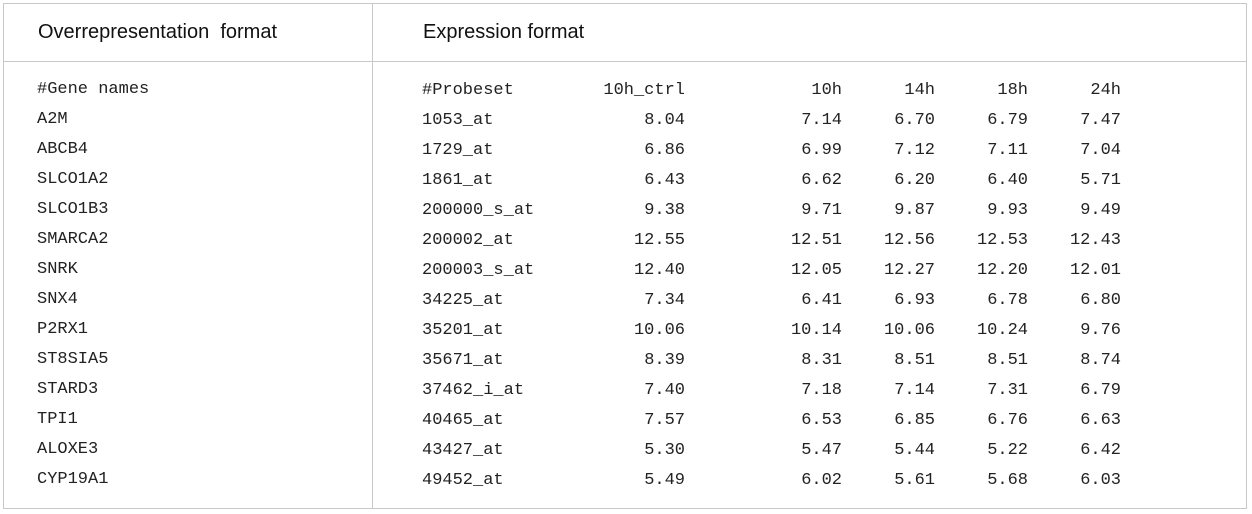 The image size is (1252, 514). Describe the element at coordinates (73, 209) in the screenshot. I see `gene-name-item: SLCO1B3` at that location.